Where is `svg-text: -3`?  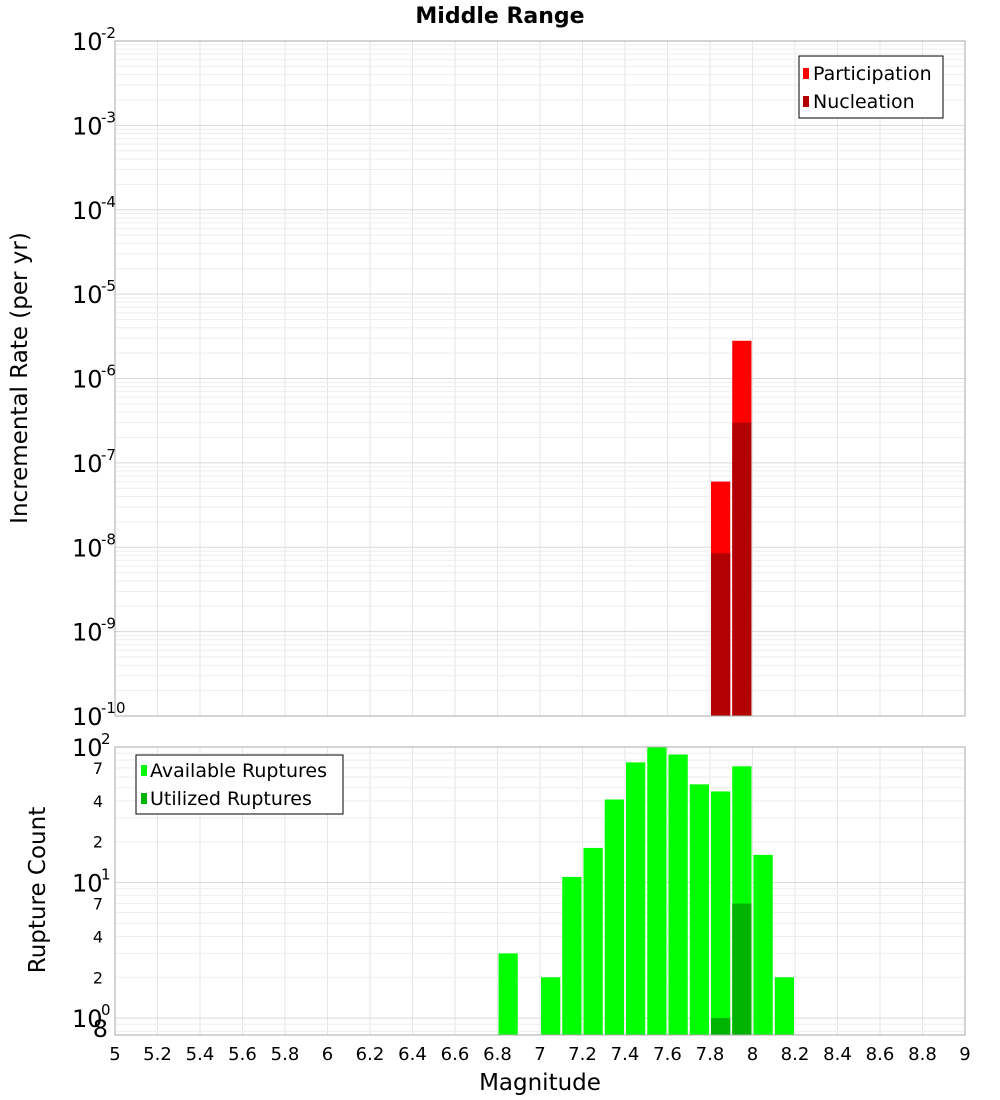 svg-text: -3 is located at coordinates (108, 117).